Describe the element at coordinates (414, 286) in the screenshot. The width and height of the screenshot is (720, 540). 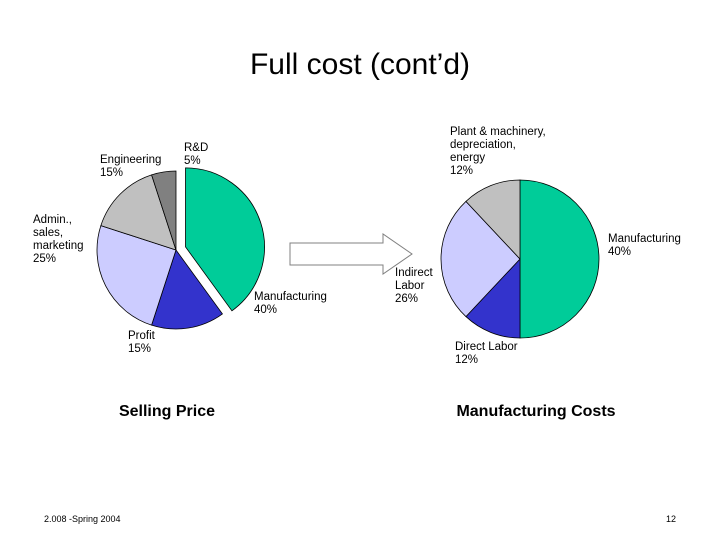
I see `slice-label: Indirect Labor 26%` at that location.